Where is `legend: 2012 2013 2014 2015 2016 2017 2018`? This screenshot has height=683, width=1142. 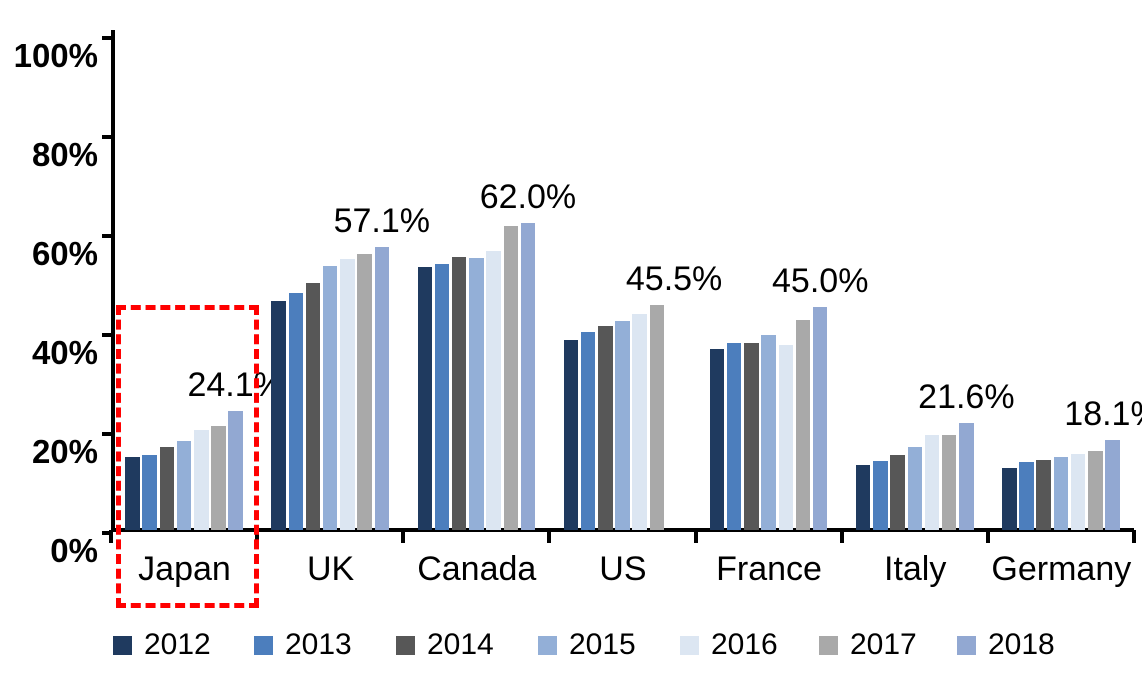
legend: 2012 2013 2014 2015 2016 2017 2018 is located at coordinates (571, 647).